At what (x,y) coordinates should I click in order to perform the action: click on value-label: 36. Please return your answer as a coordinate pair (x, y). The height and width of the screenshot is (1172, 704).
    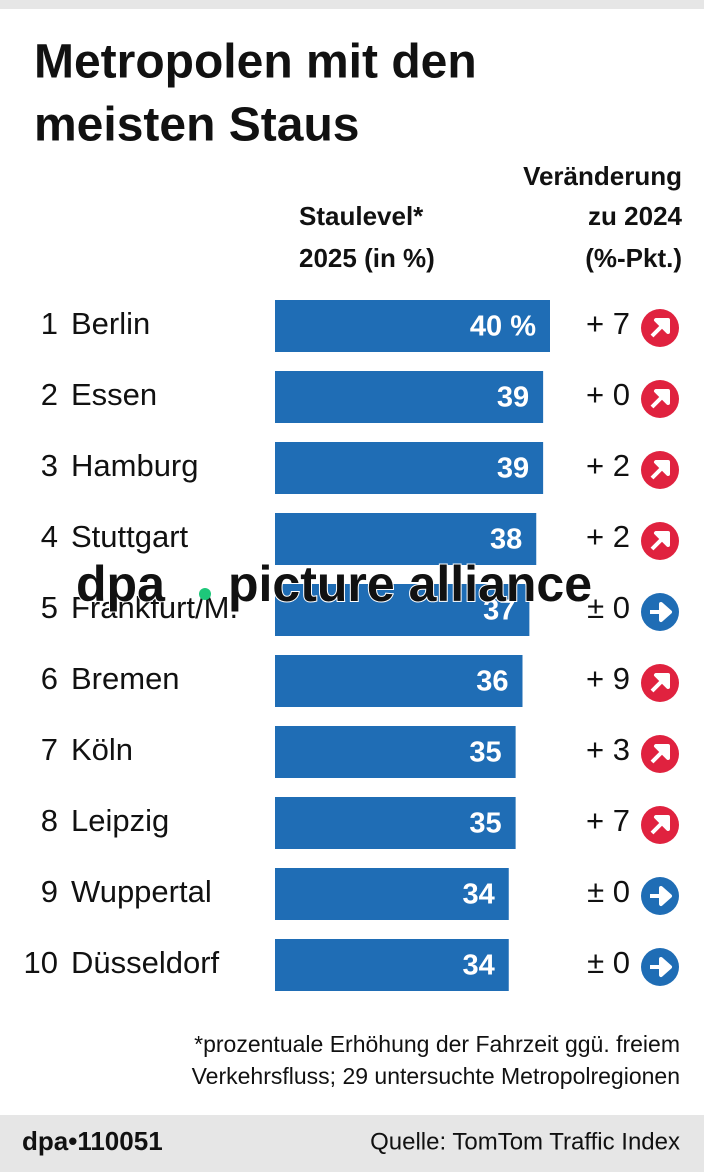
    Looking at the image, I should click on (492, 682).